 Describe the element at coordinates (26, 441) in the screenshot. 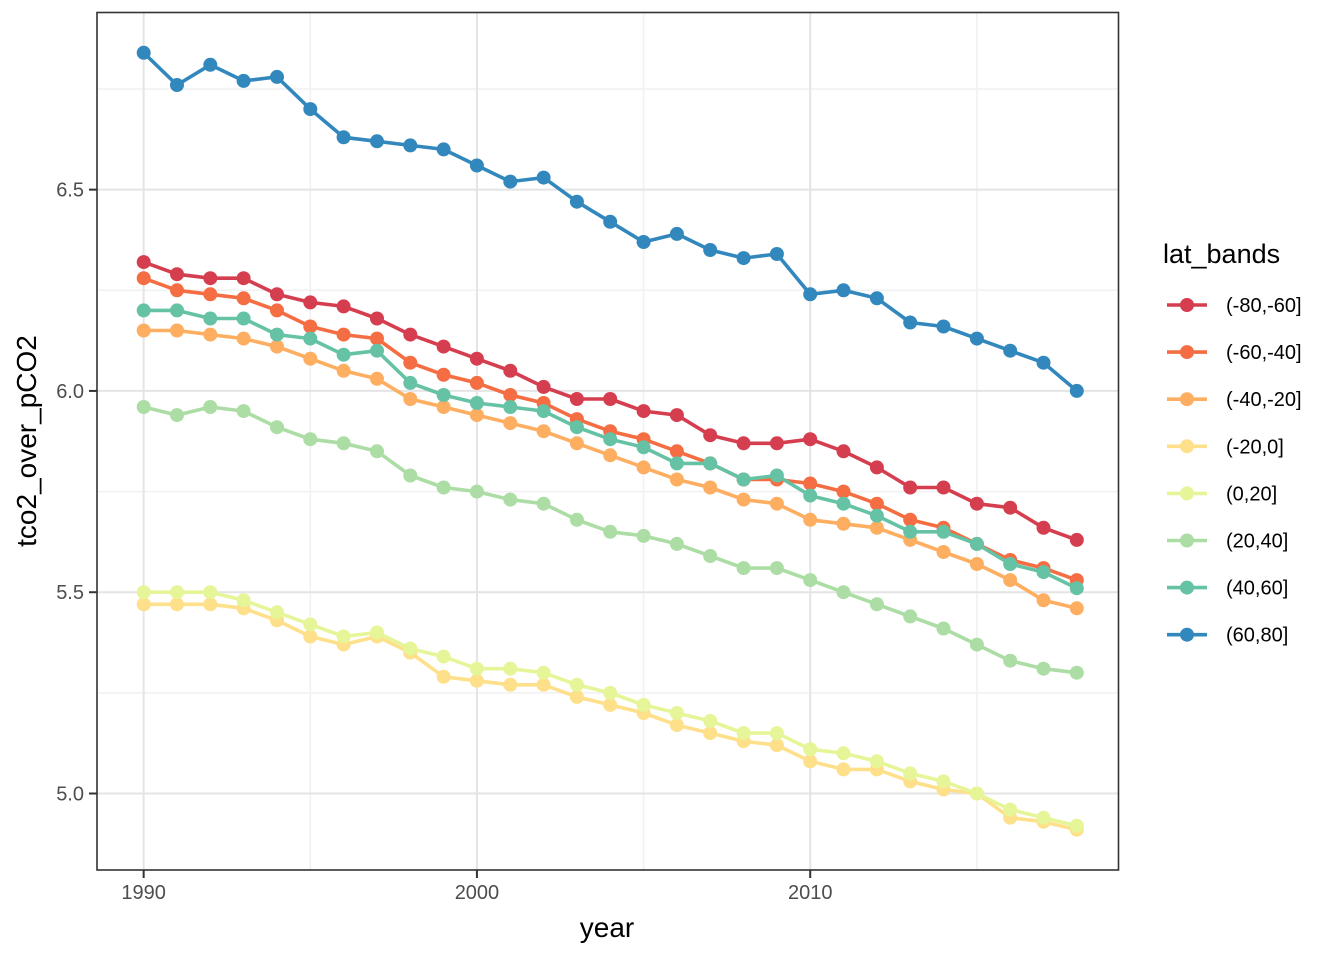

I see `y-axis-title: tco2_over_pCO2` at that location.